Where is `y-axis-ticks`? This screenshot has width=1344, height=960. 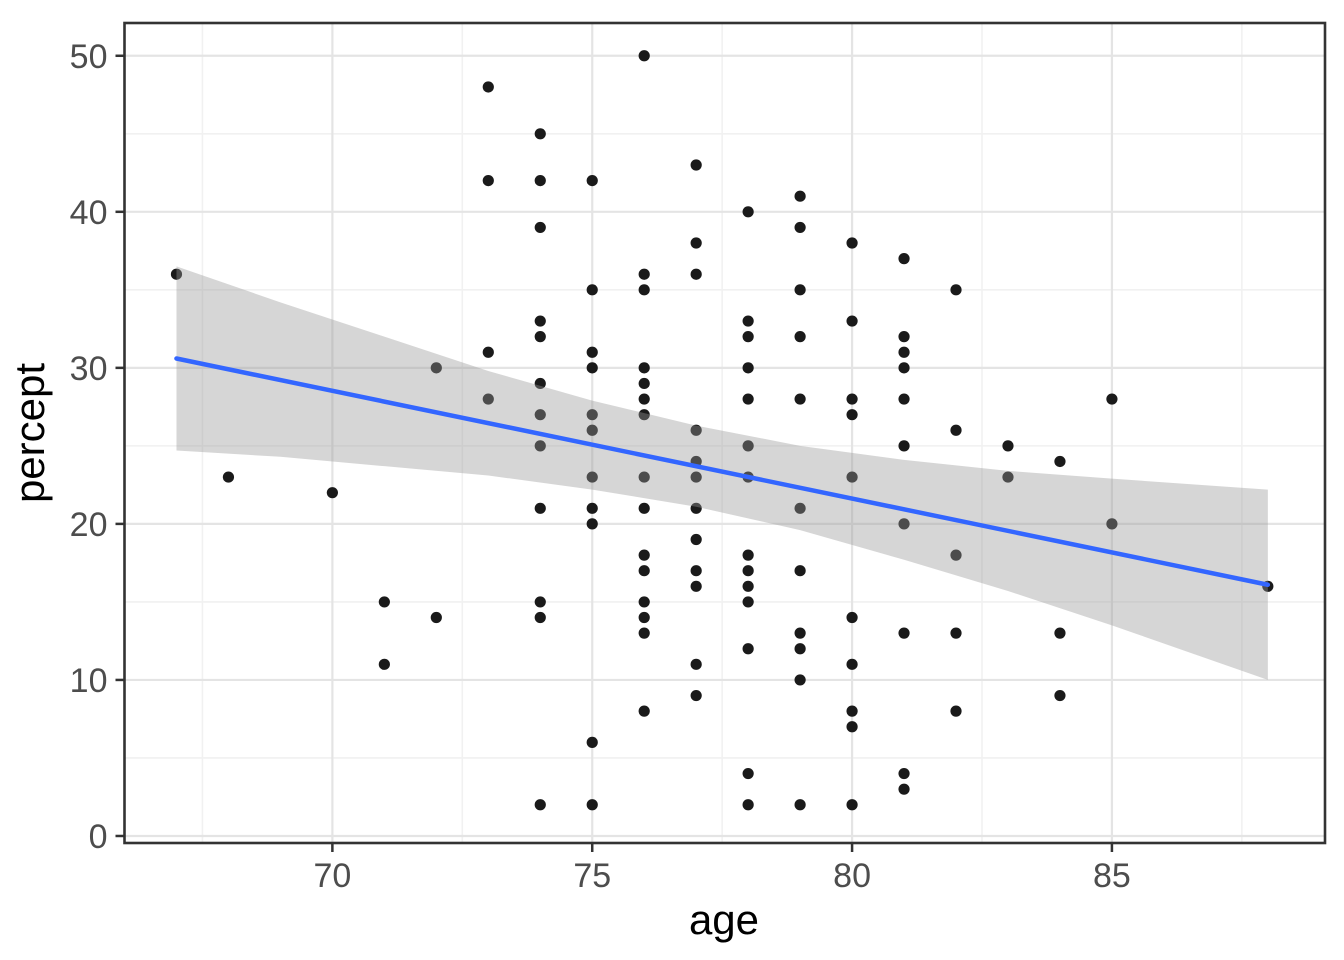 y-axis-ticks is located at coordinates (120, 446).